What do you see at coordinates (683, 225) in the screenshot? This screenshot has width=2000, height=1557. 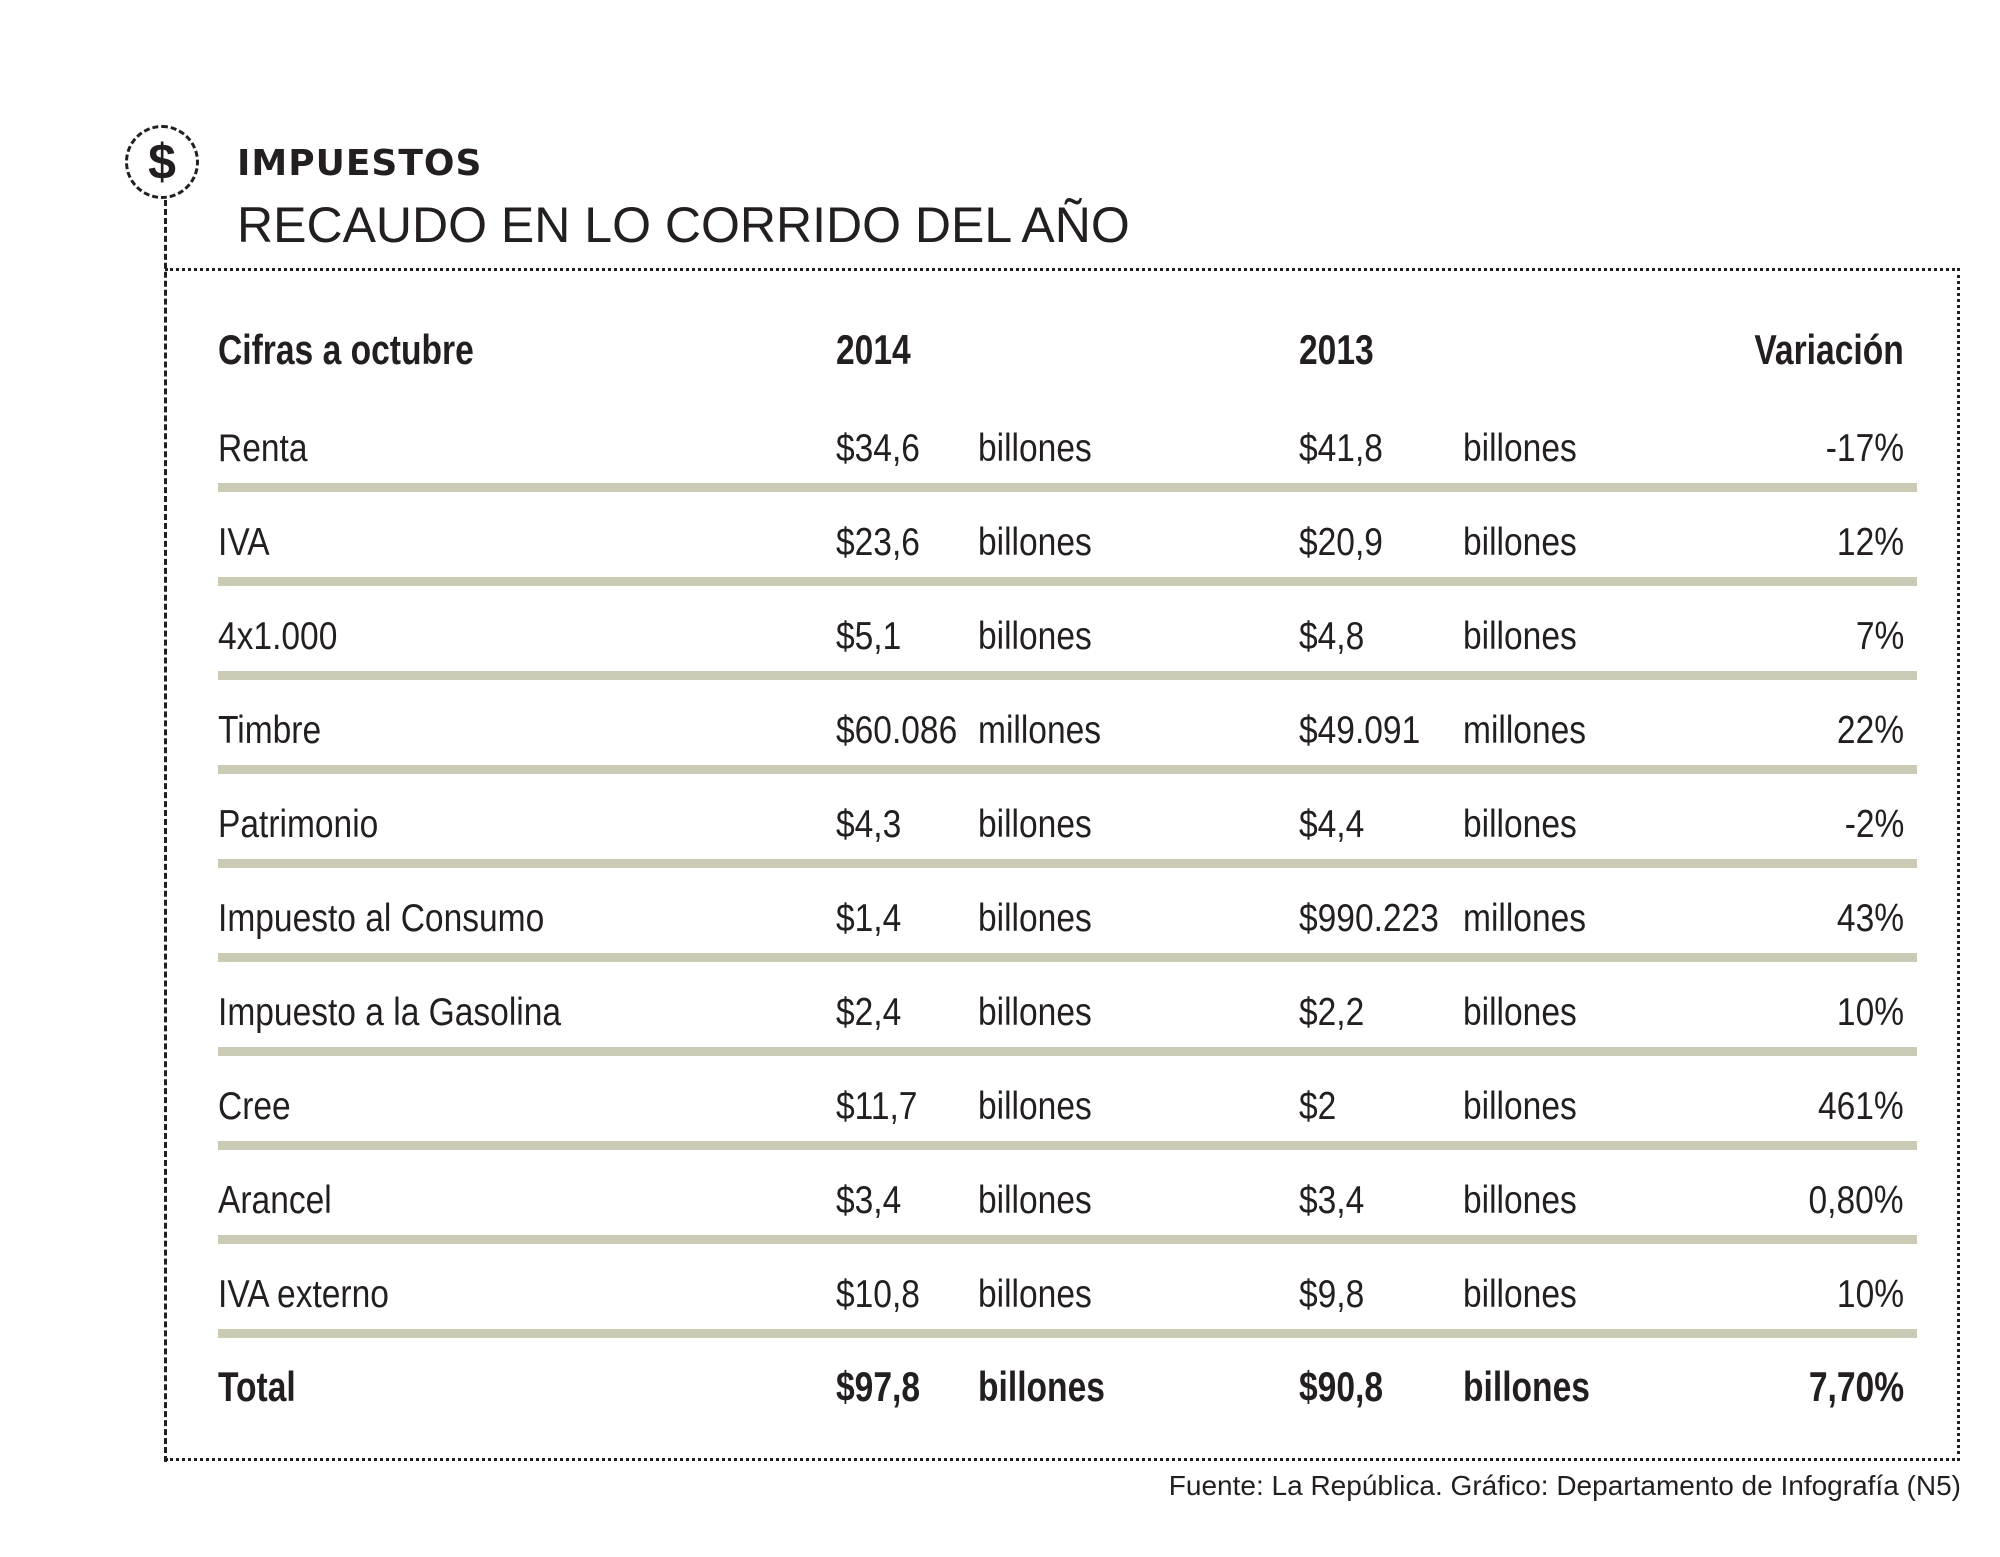 I see `page-title: RECAUDO EN LO CORRIDO DEL AÑO` at bounding box center [683, 225].